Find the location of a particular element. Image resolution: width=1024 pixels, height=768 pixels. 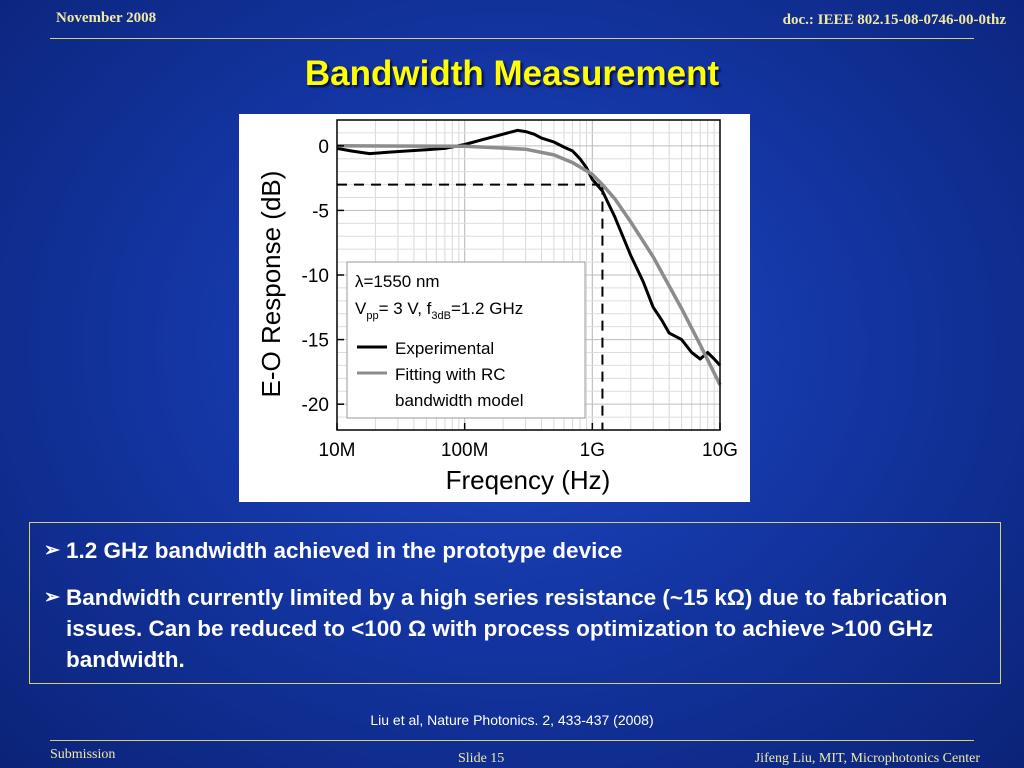

y-tick-label: -10 is located at coordinates (315, 276).